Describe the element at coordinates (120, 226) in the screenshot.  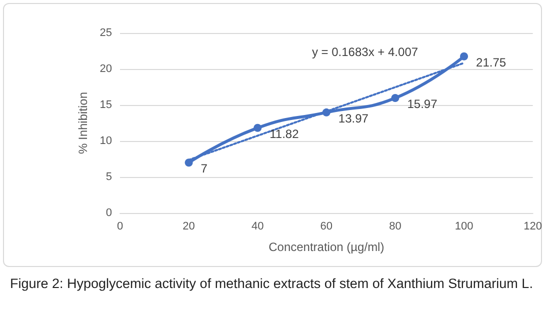
I see `x-tick-label: 0` at that location.